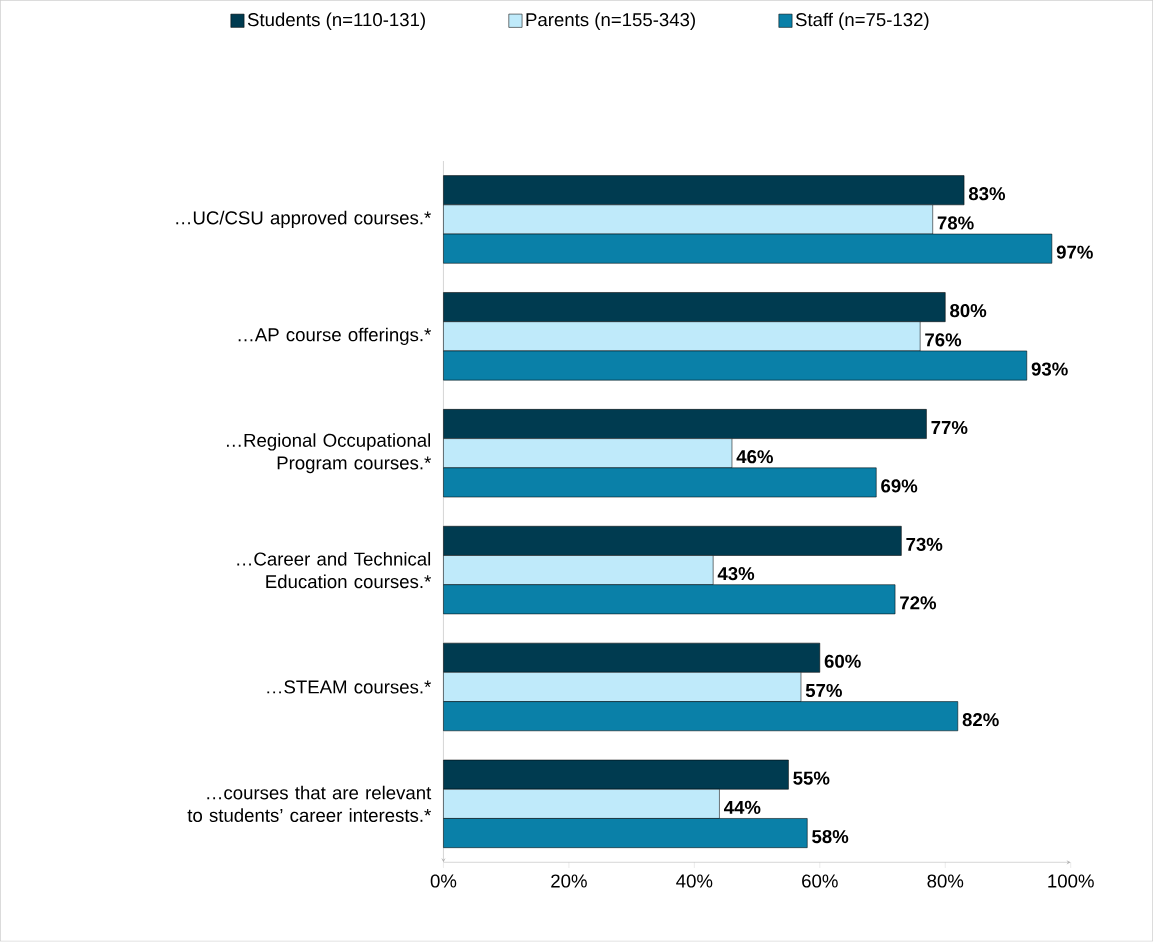 Image resolution: width=1153 pixels, height=942 pixels. Describe the element at coordinates (811, 778) in the screenshot. I see `data-label: 55%` at that location.